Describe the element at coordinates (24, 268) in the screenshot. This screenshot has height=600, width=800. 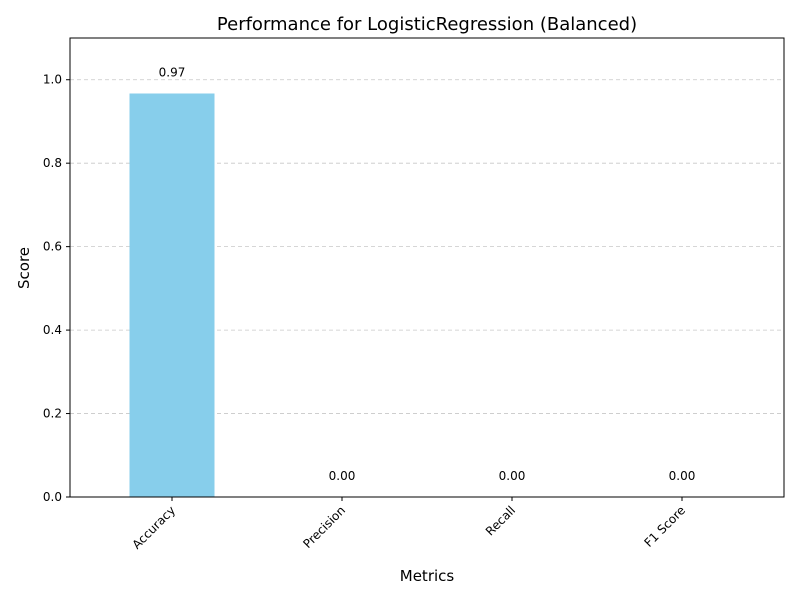
I see `y-axis-label: Score` at that location.